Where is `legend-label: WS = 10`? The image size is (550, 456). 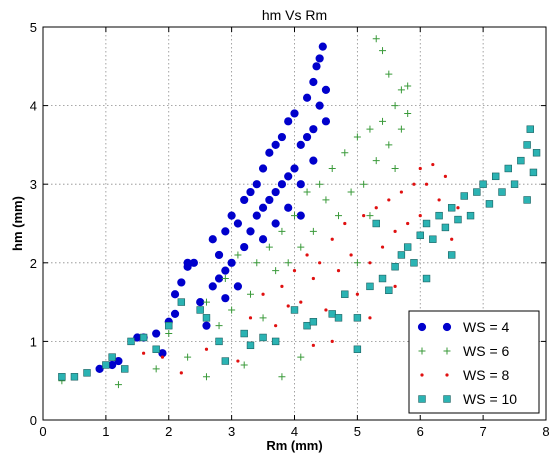 legend-label: WS = 10 is located at coordinates (490, 399).